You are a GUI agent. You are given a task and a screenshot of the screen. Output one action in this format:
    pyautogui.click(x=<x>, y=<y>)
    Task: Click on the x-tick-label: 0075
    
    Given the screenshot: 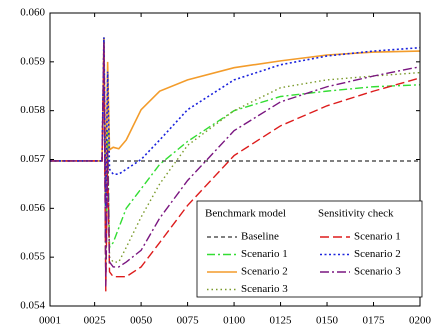 What is the action you would take?
    pyautogui.click(x=188, y=321)
    